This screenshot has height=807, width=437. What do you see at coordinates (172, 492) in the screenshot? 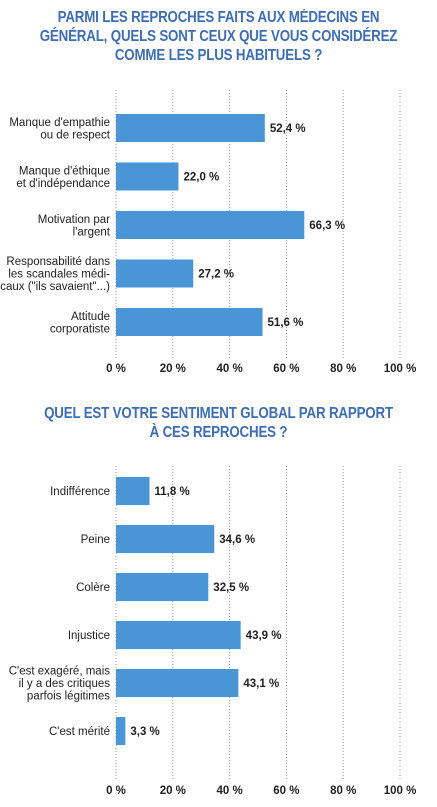
I see `value-label: 11,8 %` at bounding box center [172, 492].